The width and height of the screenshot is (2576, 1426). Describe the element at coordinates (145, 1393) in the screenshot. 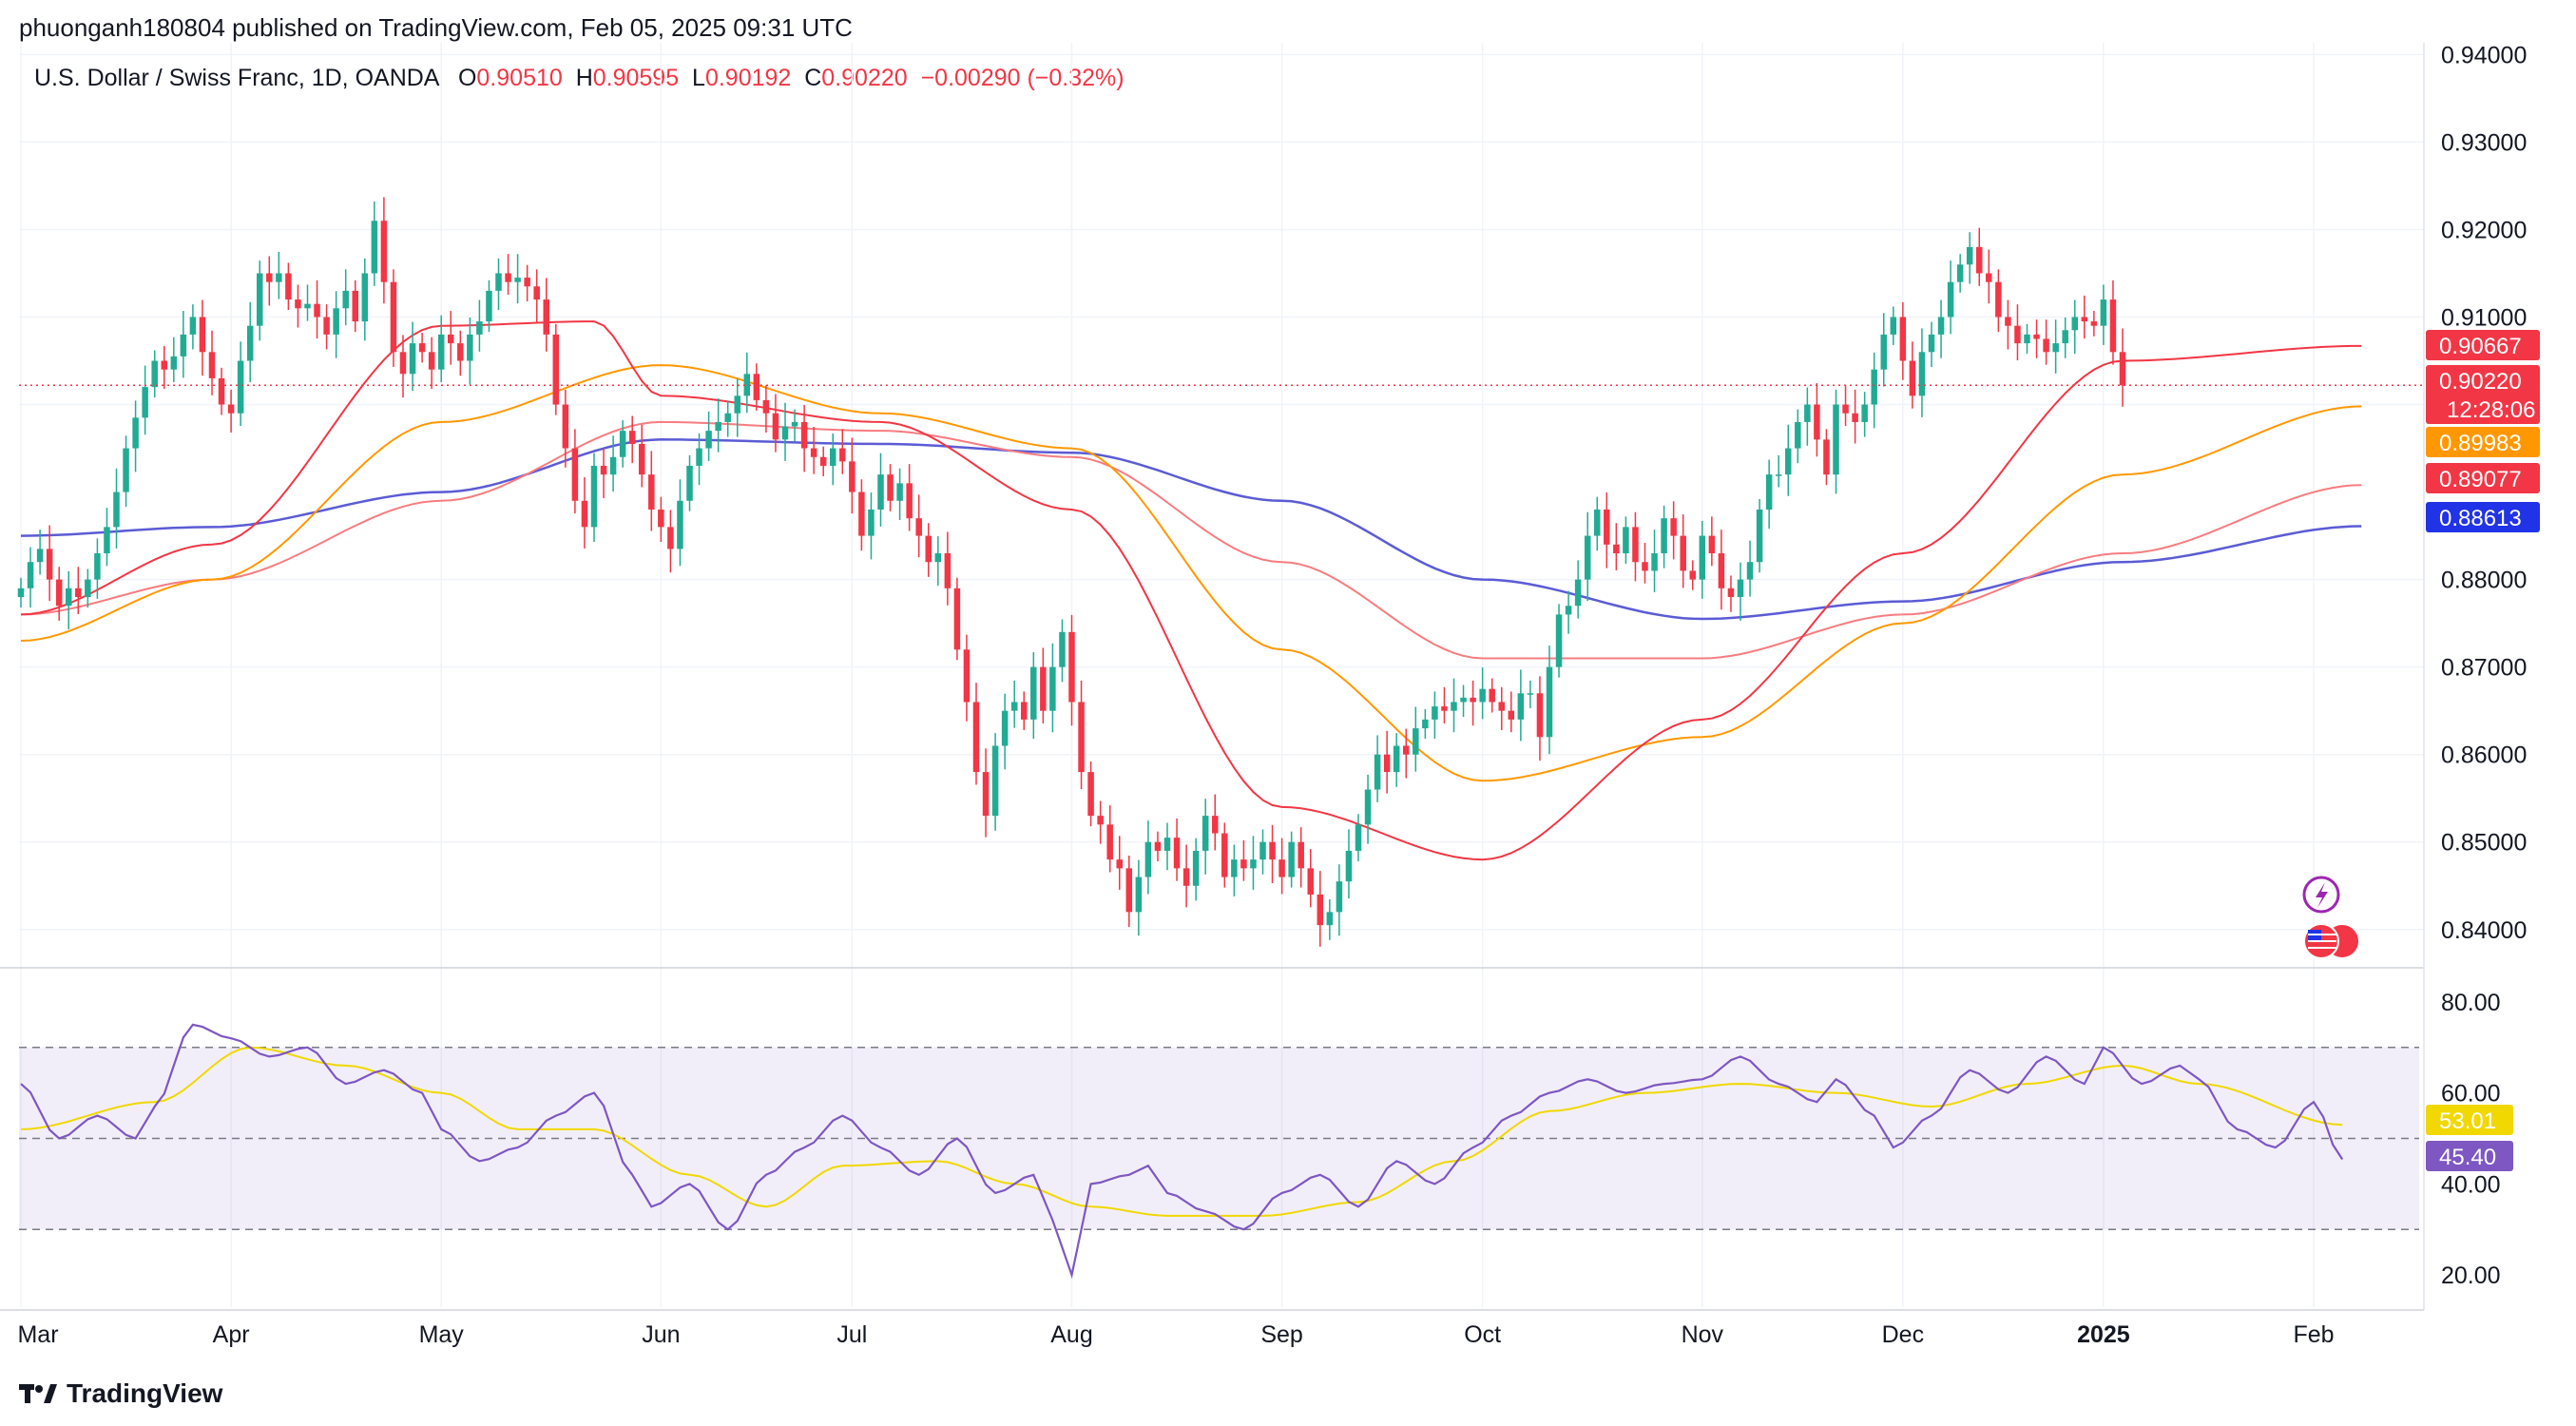

I see `tradingview-brand: TradingView` at that location.